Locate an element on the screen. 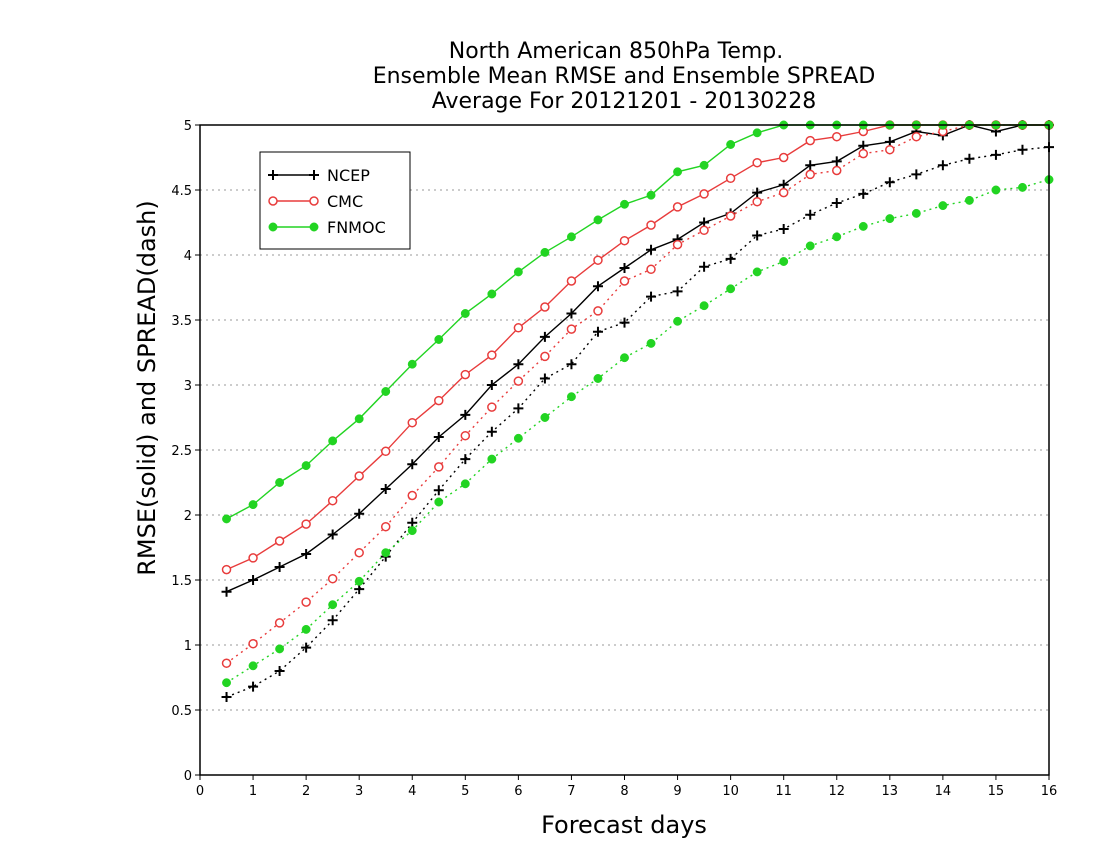 This screenshot has height=850, width=1100. x-tick-label: 16 is located at coordinates (1049, 791).